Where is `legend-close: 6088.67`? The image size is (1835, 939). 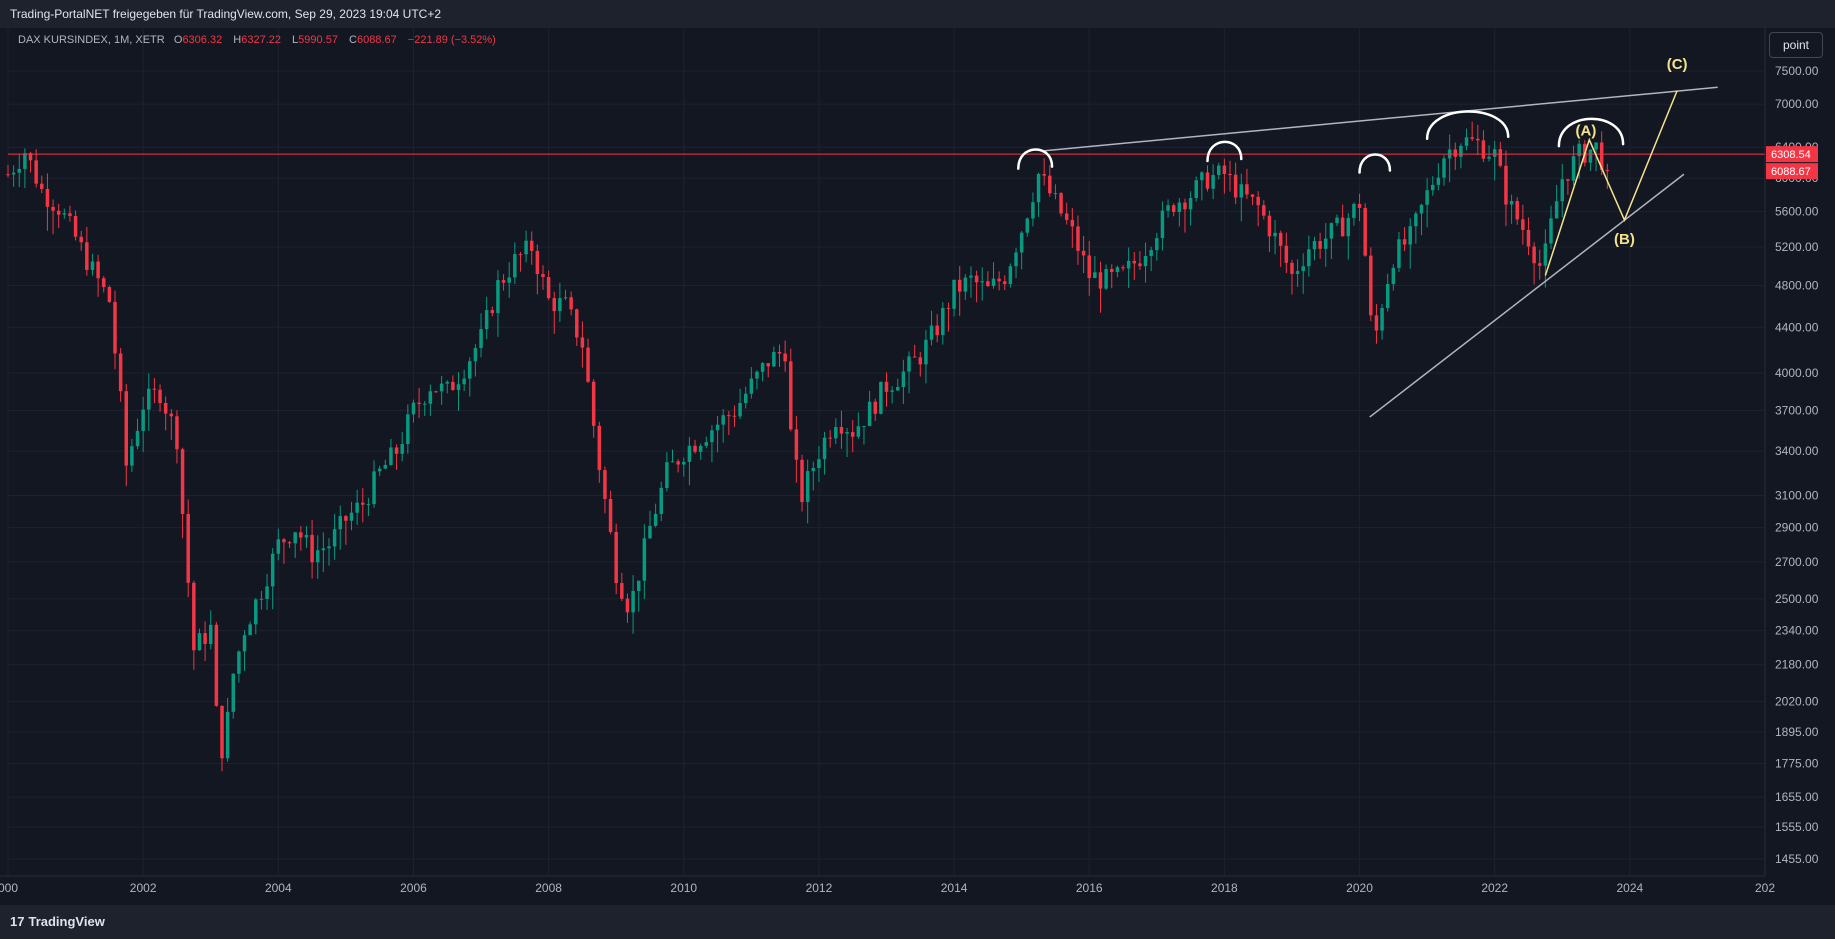
legend-close: 6088.67 is located at coordinates (376, 40).